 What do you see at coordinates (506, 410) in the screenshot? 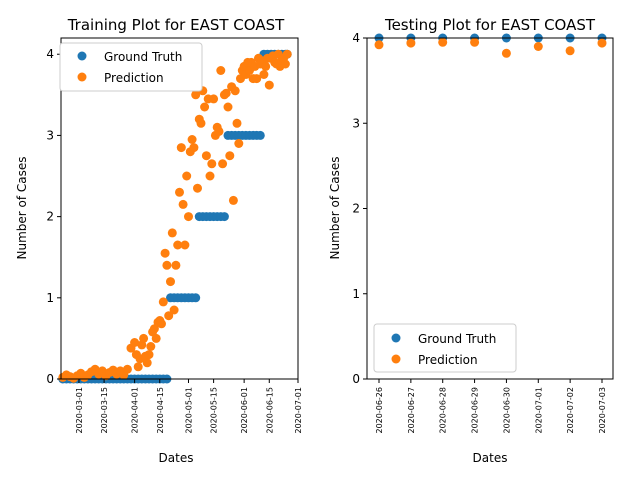
I see `testing-x-tick-label-4: 2020-06-30` at bounding box center [506, 410].